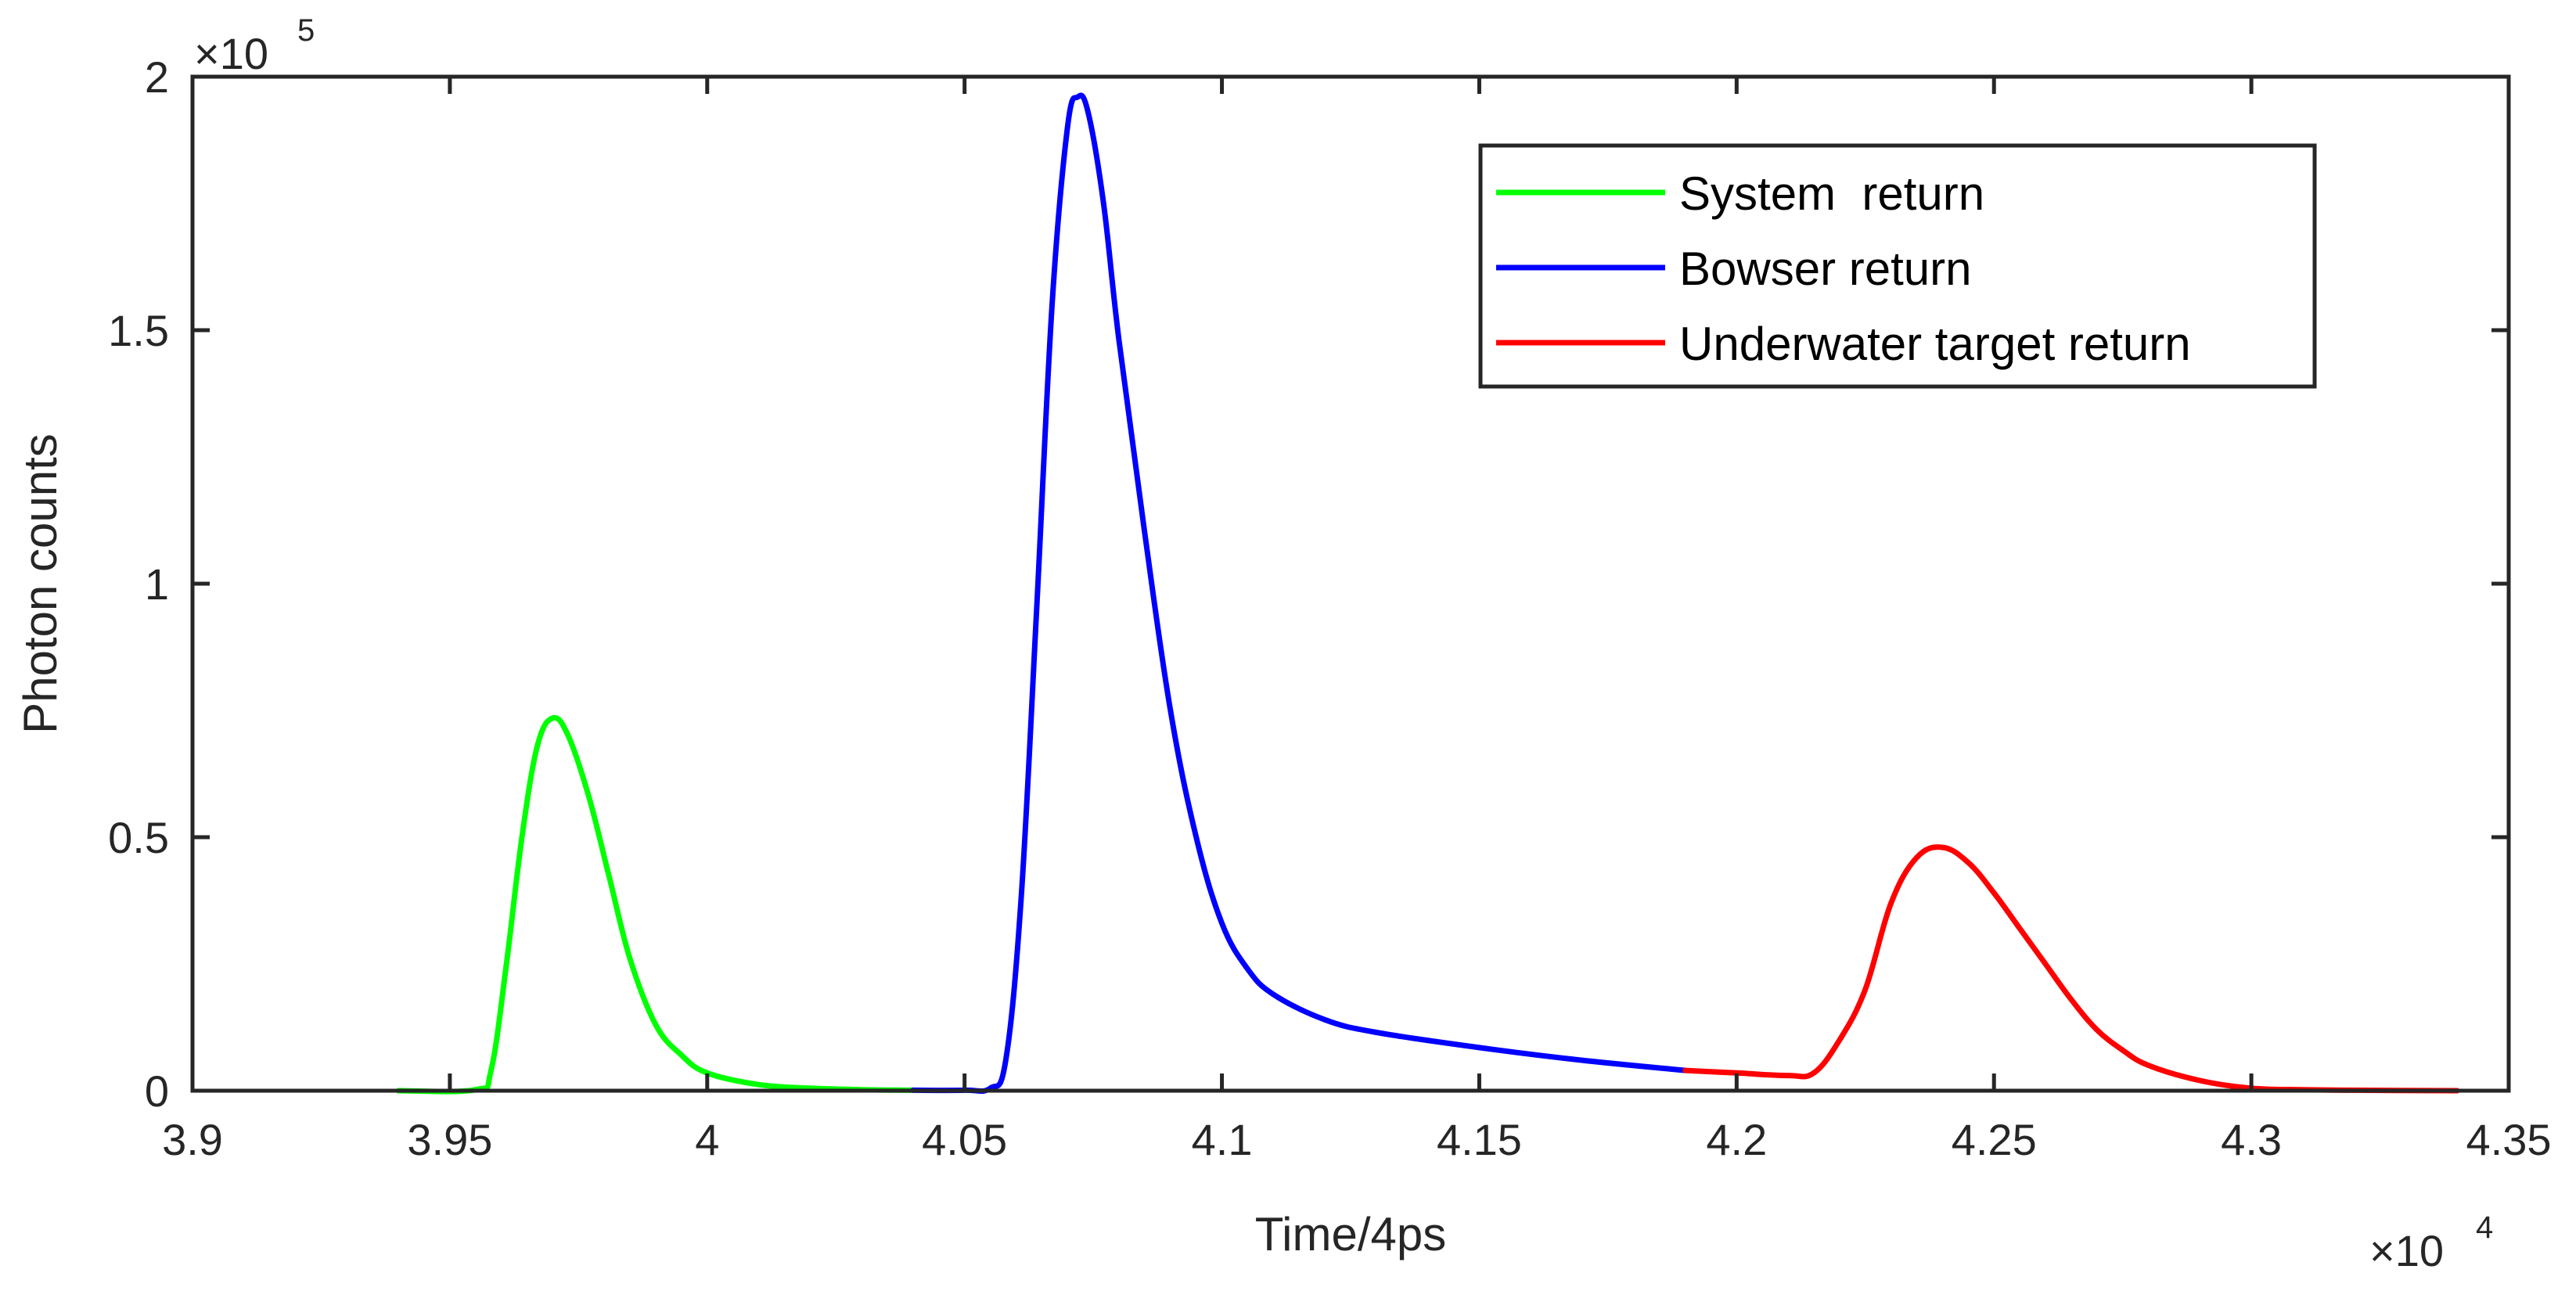 Image resolution: width=2576 pixels, height=1291 pixels. I want to click on y-tick-label: 2, so click(157, 77).